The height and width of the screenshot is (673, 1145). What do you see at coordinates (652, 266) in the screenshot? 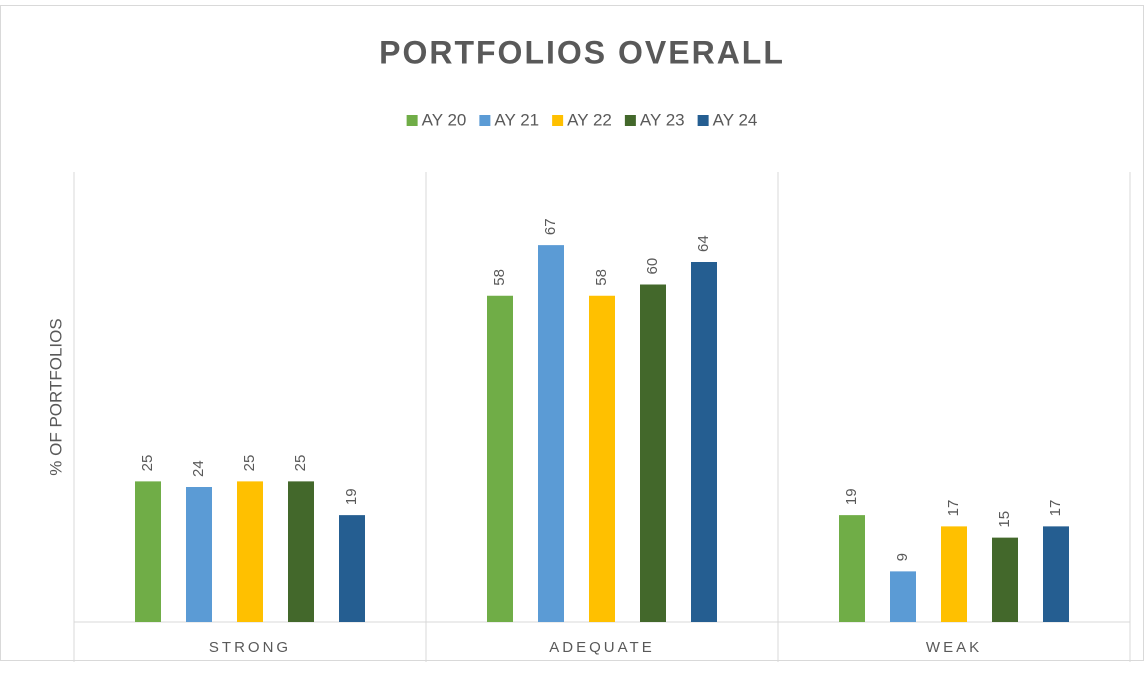
I see `data-label: 60` at bounding box center [652, 266].